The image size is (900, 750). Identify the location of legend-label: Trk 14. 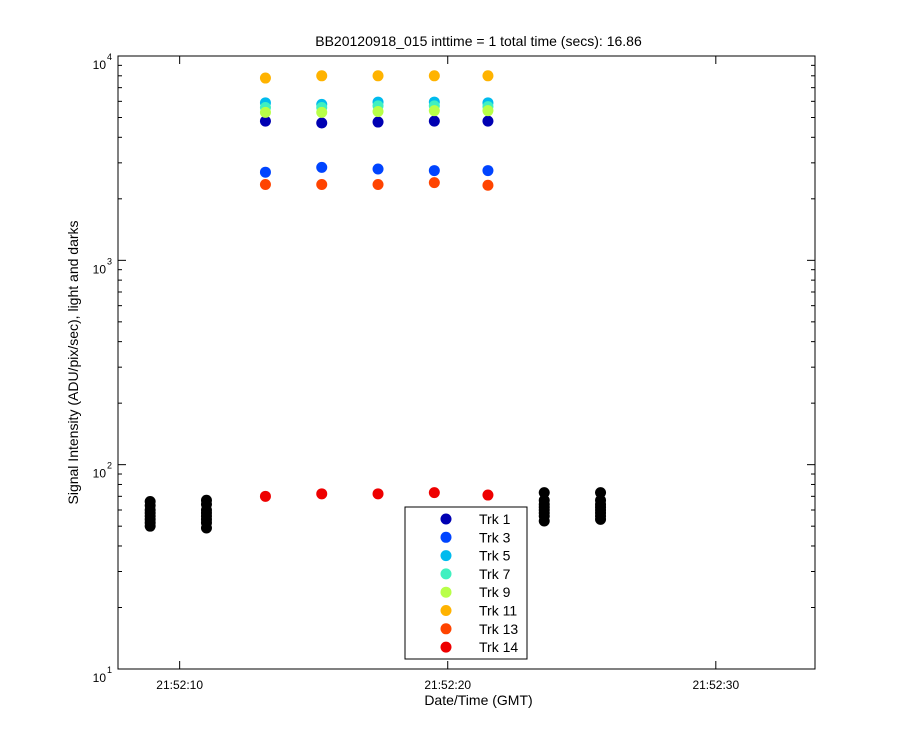
(498, 647).